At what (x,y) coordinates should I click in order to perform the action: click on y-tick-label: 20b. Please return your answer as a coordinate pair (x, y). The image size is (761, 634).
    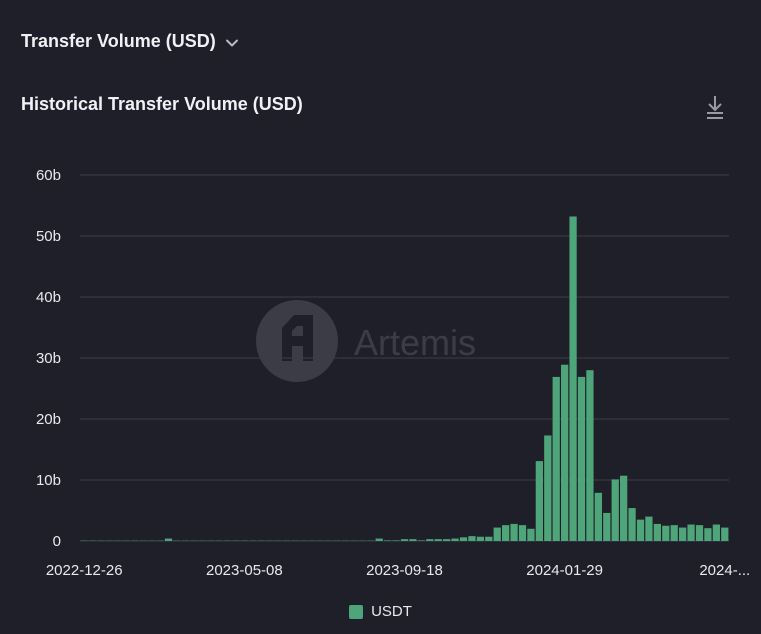
    Looking at the image, I should click on (48, 419).